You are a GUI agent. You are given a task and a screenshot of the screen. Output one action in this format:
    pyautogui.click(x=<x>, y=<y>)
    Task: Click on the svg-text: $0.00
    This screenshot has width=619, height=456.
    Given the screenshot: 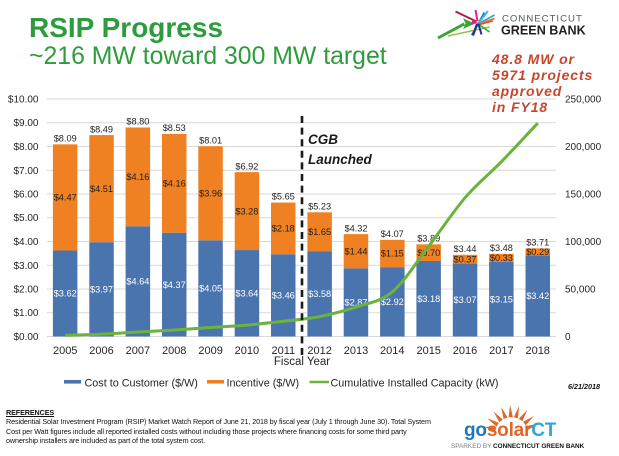 What is the action you would take?
    pyautogui.click(x=25, y=337)
    